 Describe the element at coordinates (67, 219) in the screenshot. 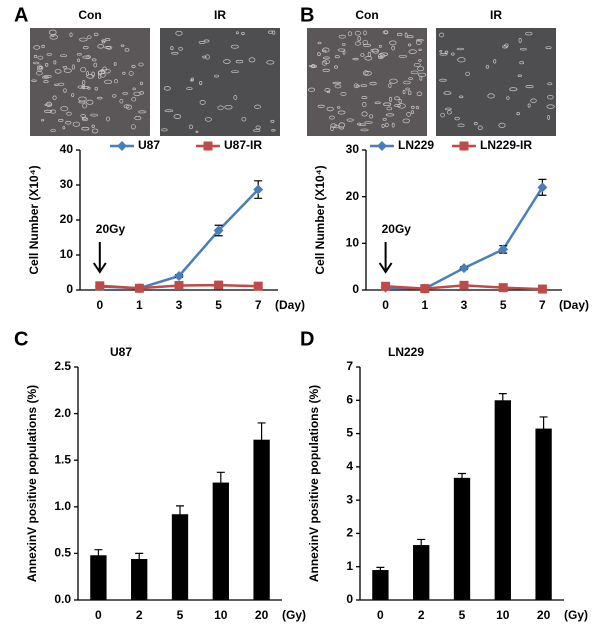

I see `y-tick-label: 20` at that location.